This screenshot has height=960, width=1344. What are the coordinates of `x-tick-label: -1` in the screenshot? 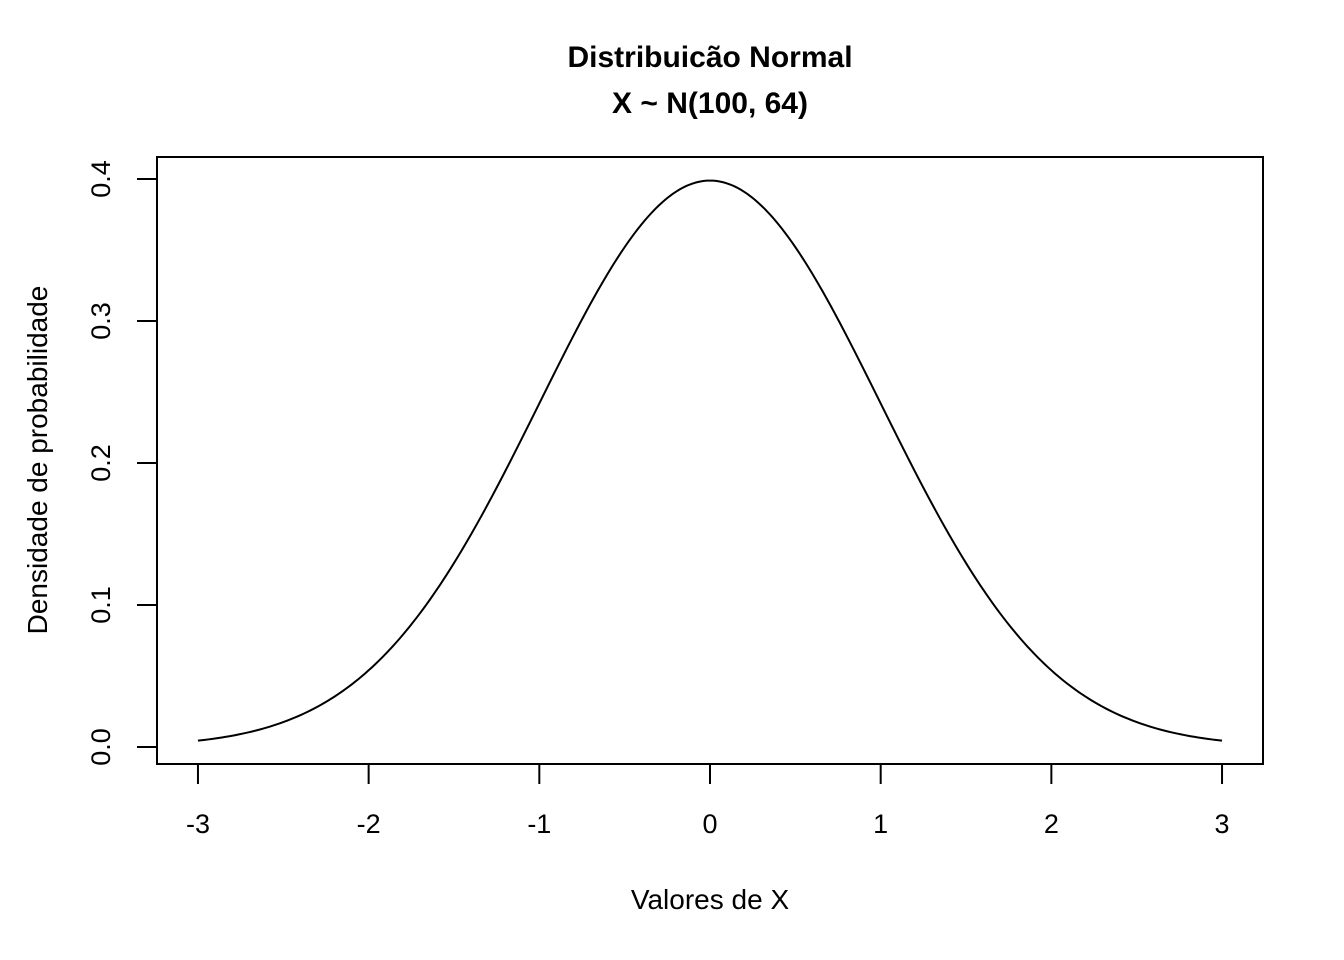 It's located at (539, 824).